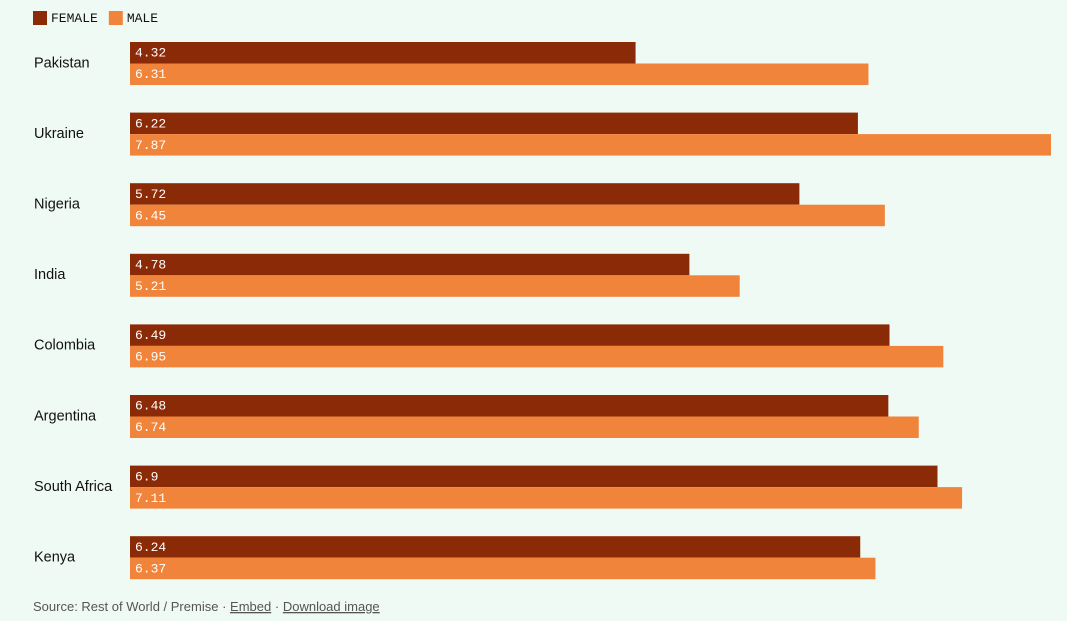  What do you see at coordinates (150, 264) in the screenshot?
I see `value-label: 4.78` at bounding box center [150, 264].